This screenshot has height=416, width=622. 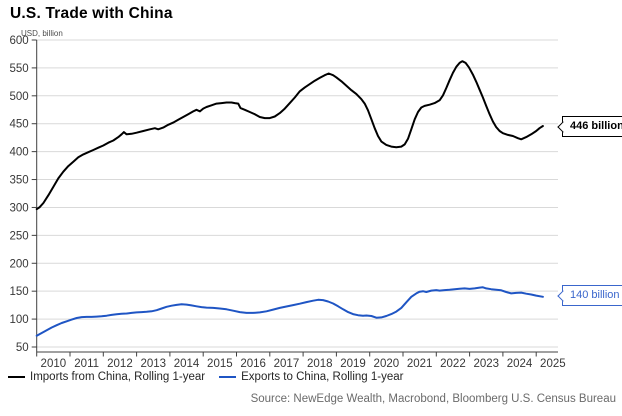 What do you see at coordinates (19, 69) in the screenshot?
I see `y-tick-label: 550` at bounding box center [19, 69].